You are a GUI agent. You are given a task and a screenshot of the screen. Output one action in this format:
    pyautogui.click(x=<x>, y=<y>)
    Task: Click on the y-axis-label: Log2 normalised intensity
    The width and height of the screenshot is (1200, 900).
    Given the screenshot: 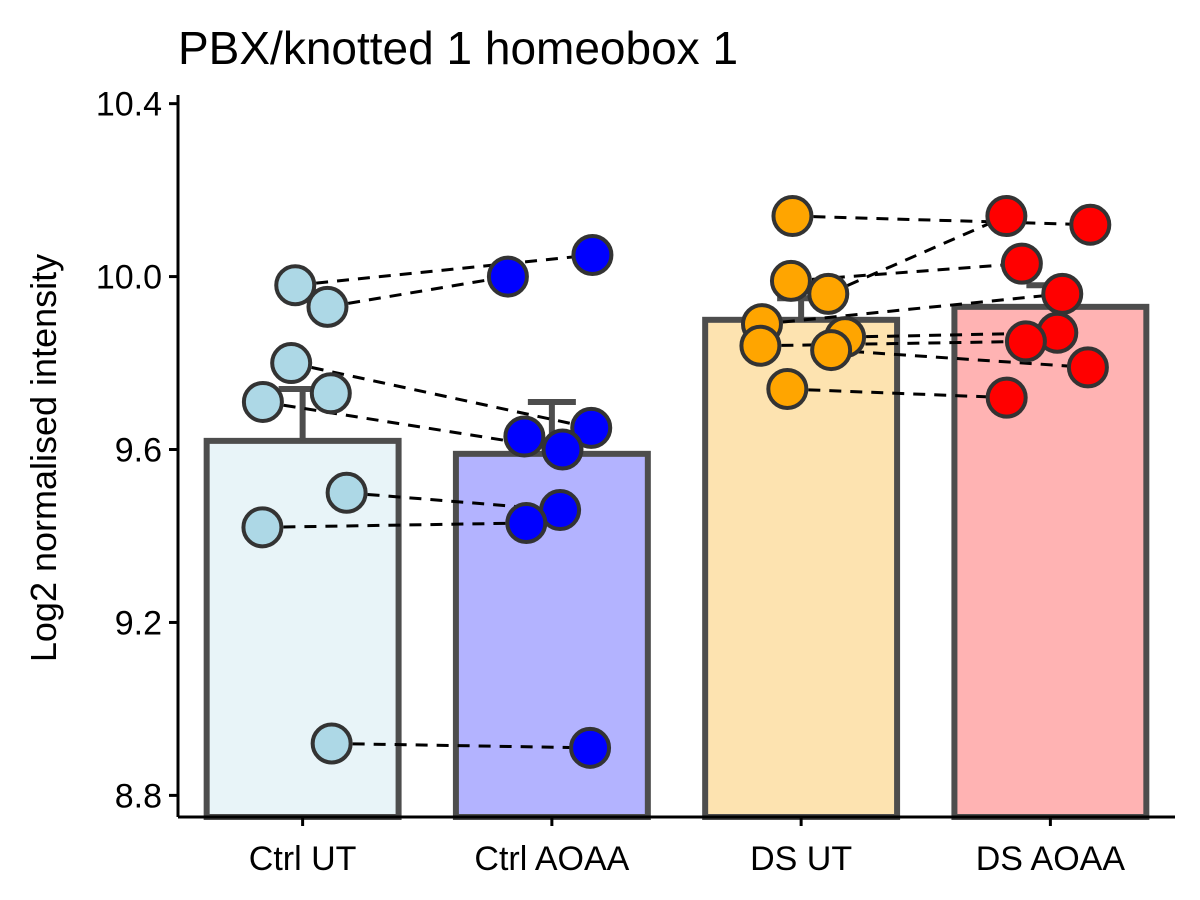 What is the action you would take?
    pyautogui.click(x=43, y=458)
    